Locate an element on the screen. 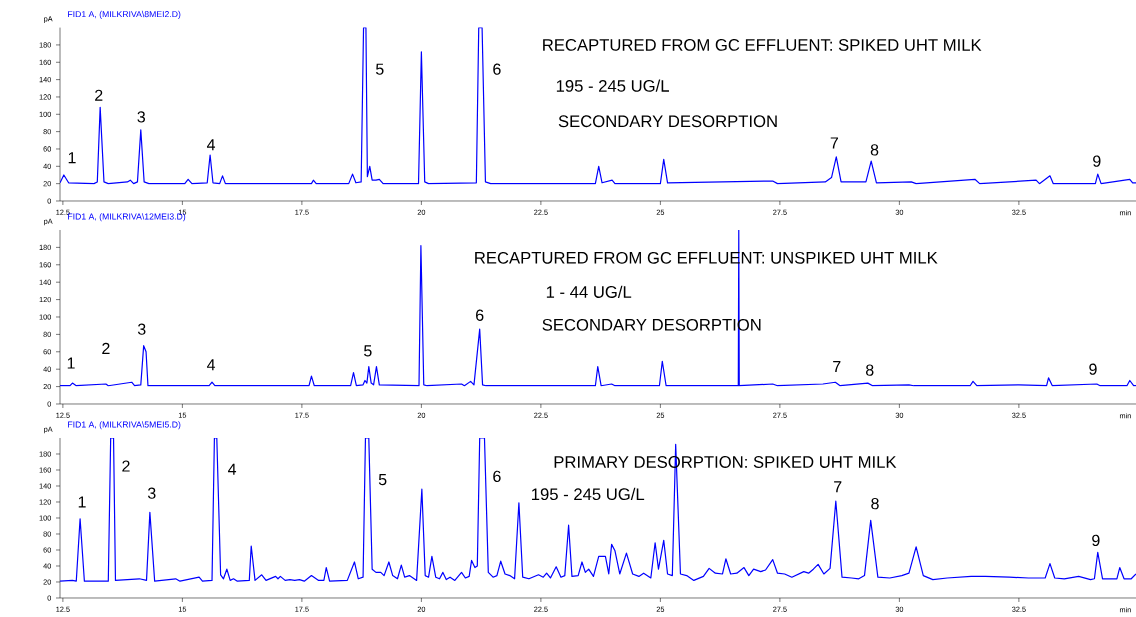 The image size is (1136, 617). annotation: RECAPTURED FROM GC EFFLUENT: SPIKED UHT MILK is located at coordinates (762, 45).